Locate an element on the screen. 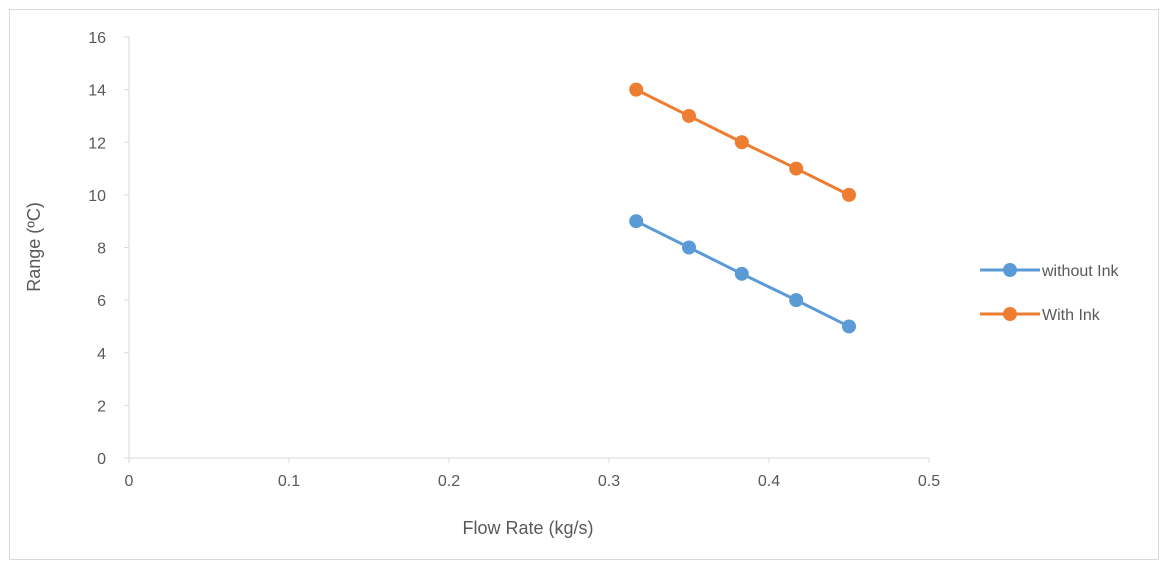 The height and width of the screenshot is (569, 1169). y-tick-label: 0 is located at coordinates (101, 459).